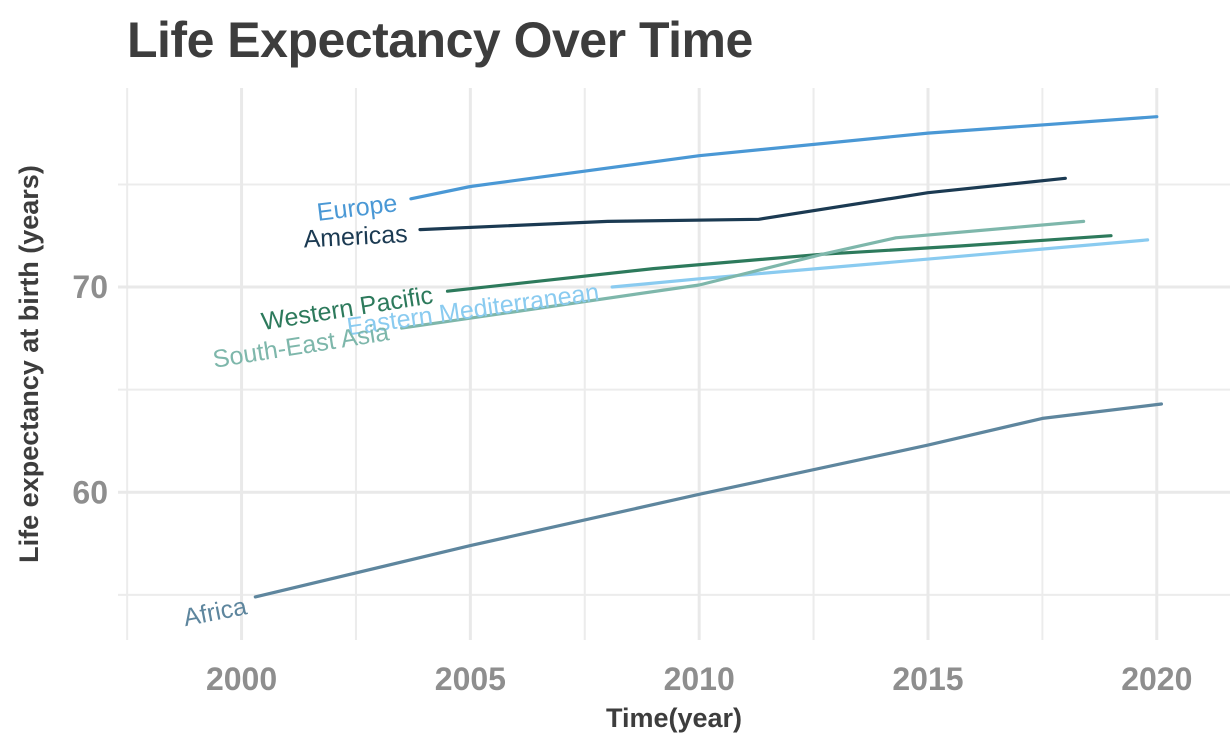  What do you see at coordinates (90, 287) in the screenshot?
I see `y-tick-label: 70` at bounding box center [90, 287].